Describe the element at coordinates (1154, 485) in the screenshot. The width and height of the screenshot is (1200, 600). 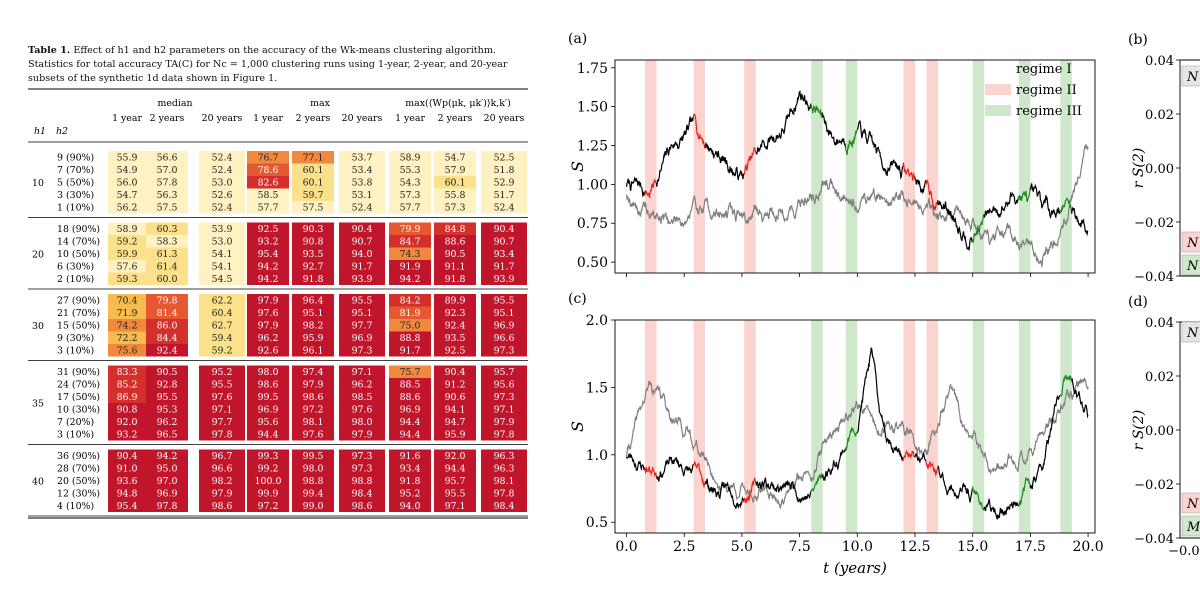
I see `y-tick-label: −0.02` at that location.